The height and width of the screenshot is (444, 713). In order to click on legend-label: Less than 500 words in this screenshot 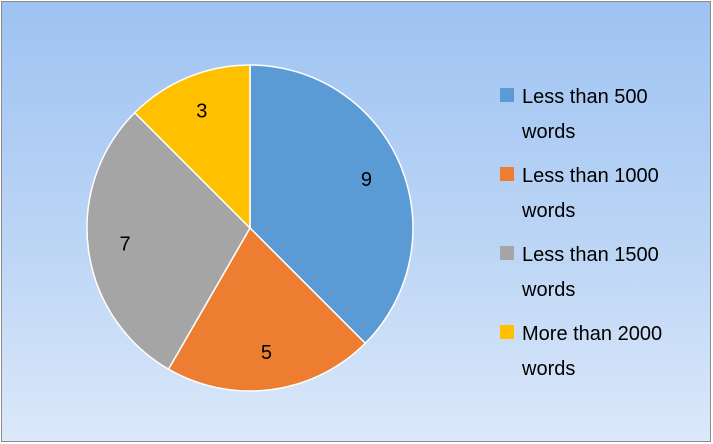, I will do `click(585, 114)`.